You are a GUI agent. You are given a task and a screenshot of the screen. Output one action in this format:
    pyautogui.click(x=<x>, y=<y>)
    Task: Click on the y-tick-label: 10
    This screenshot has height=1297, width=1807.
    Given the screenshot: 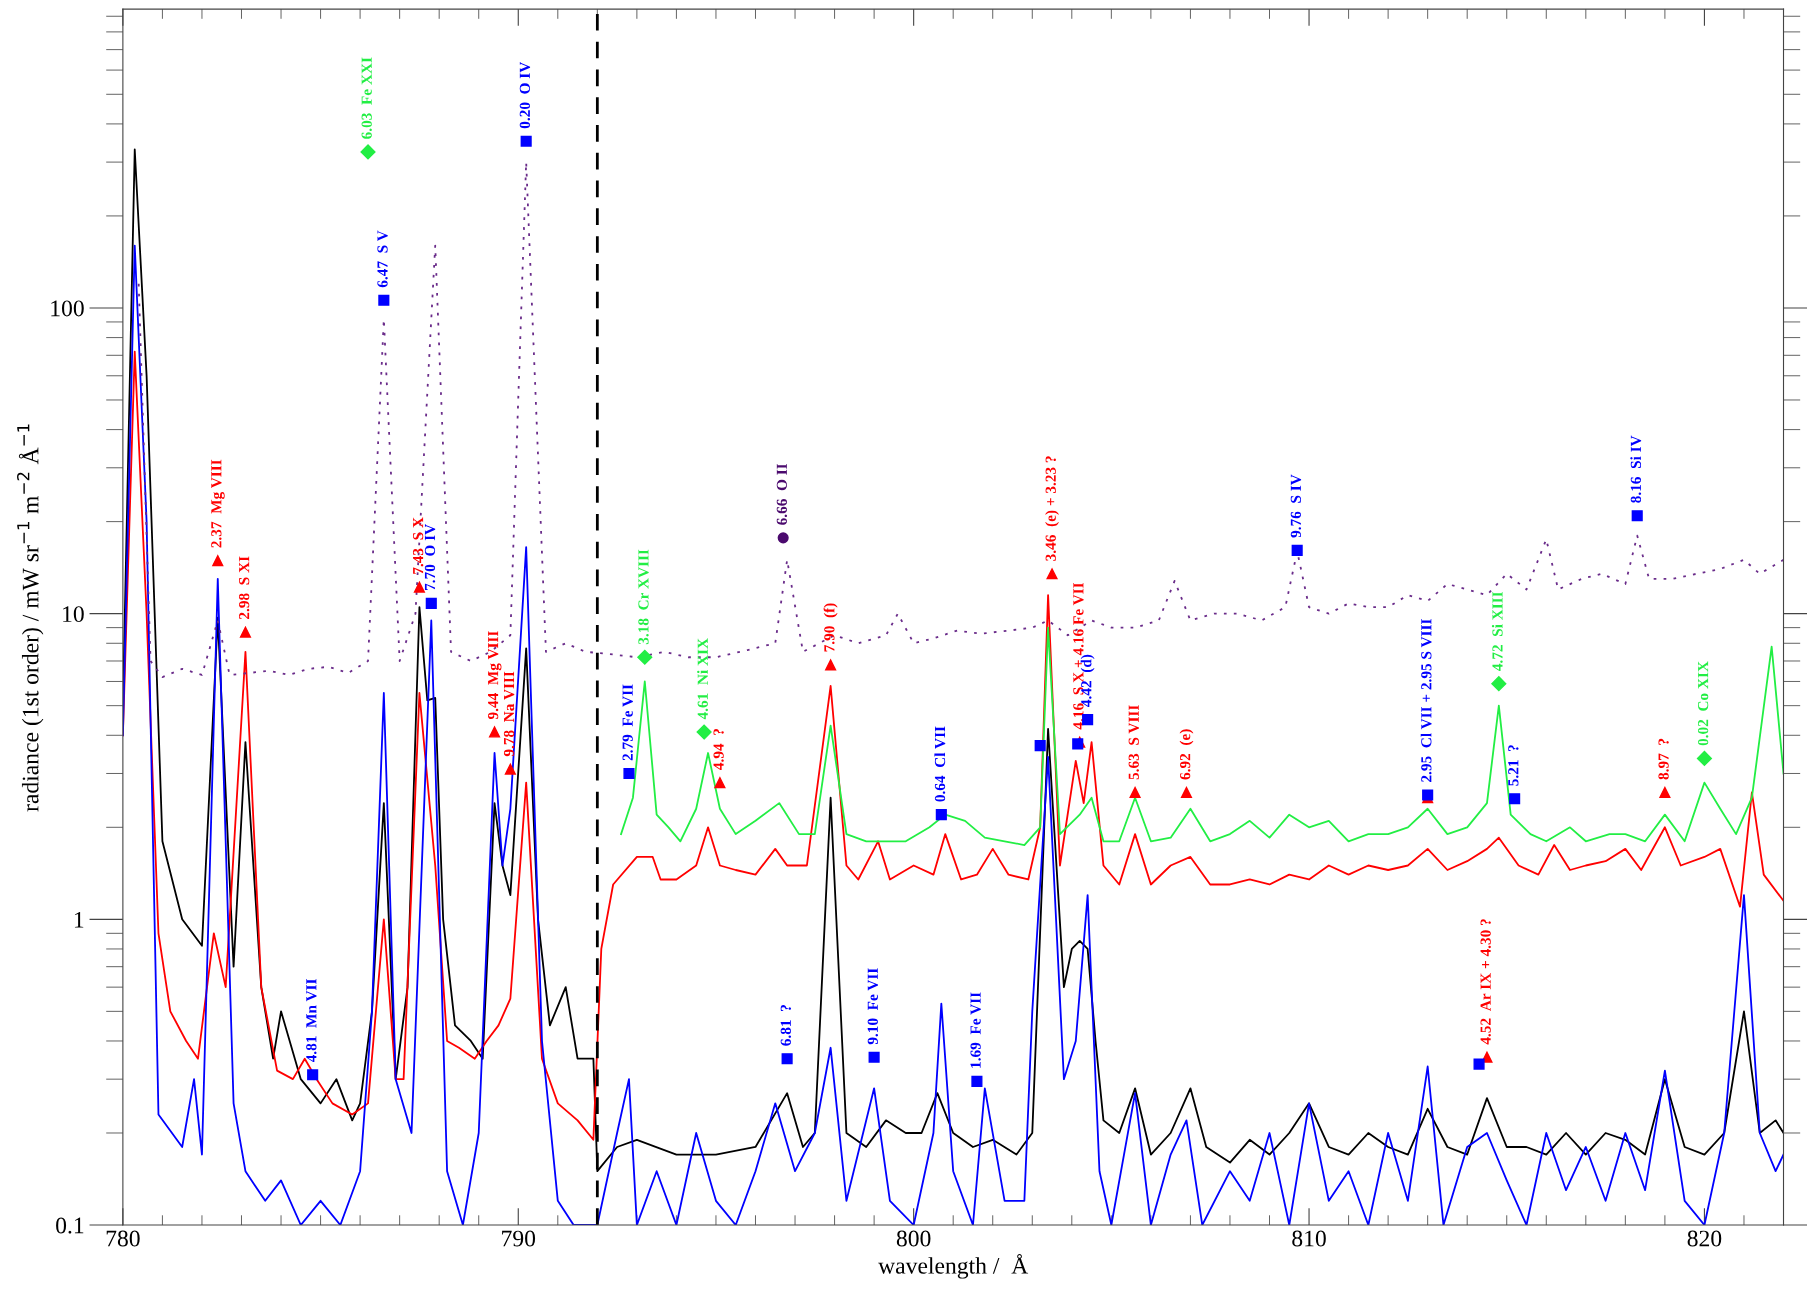 What is the action you would take?
    pyautogui.click(x=73, y=614)
    